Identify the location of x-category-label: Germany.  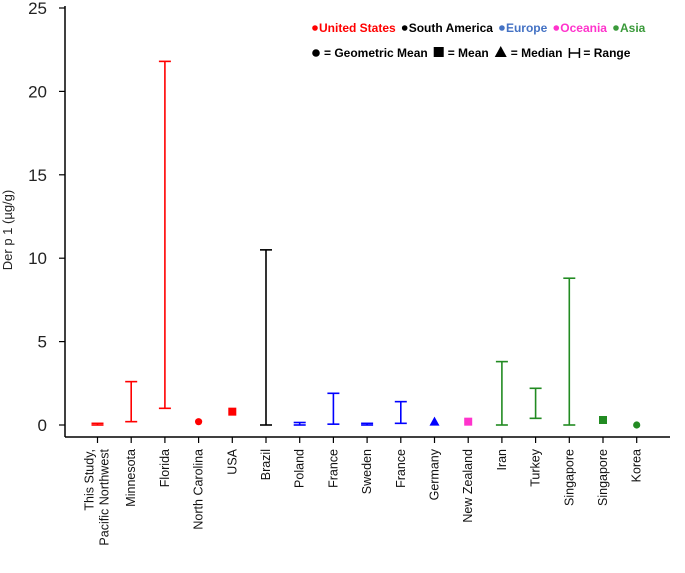
(435, 474).